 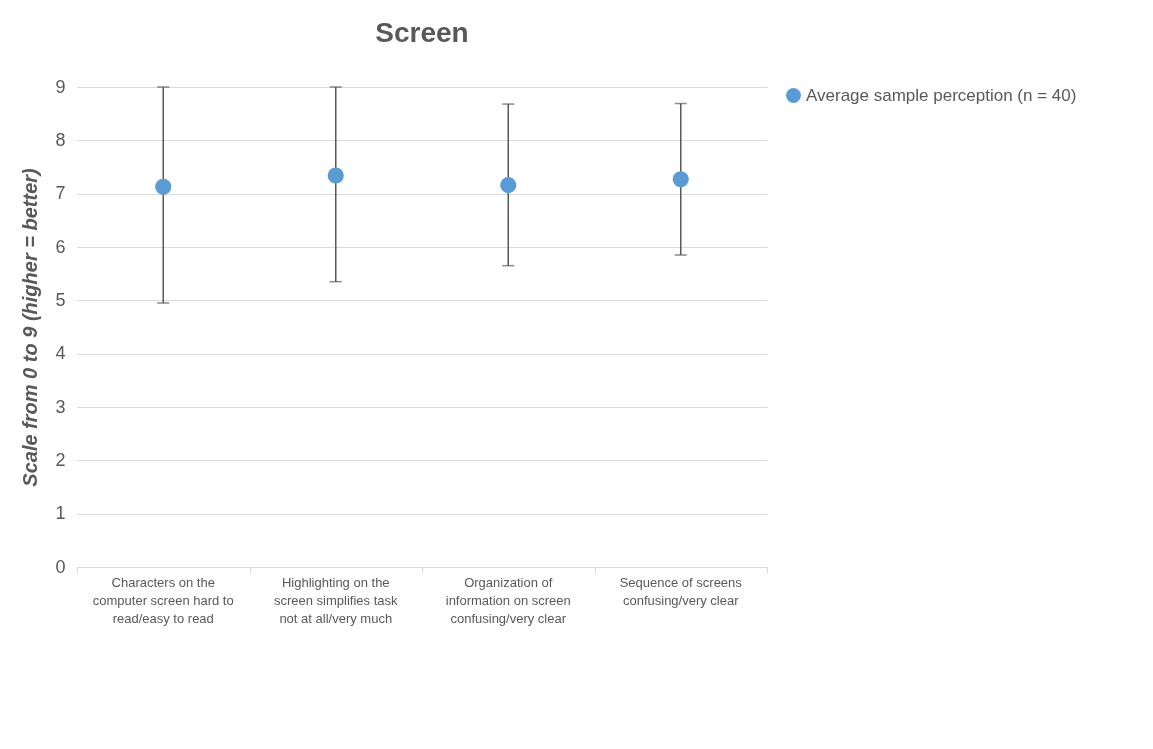 I want to click on y-tick-label: 9, so click(x=60, y=86).